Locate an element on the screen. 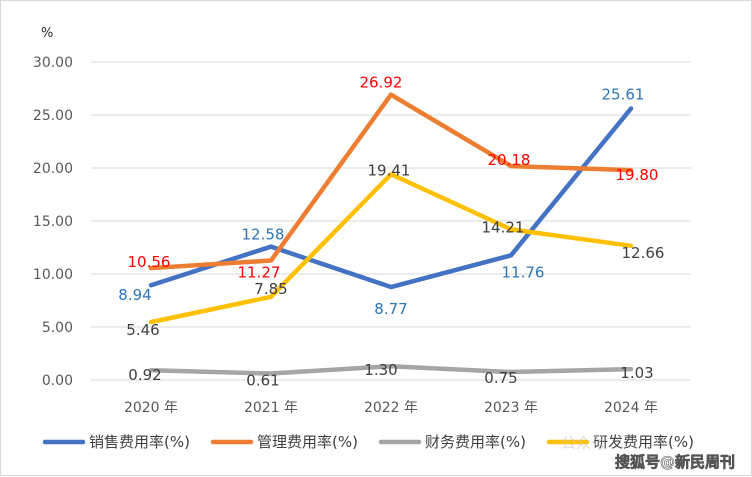 The width and height of the screenshot is (752, 477). watermark: 公众号 搜狐号@新民周刊 is located at coordinates (648, 452).